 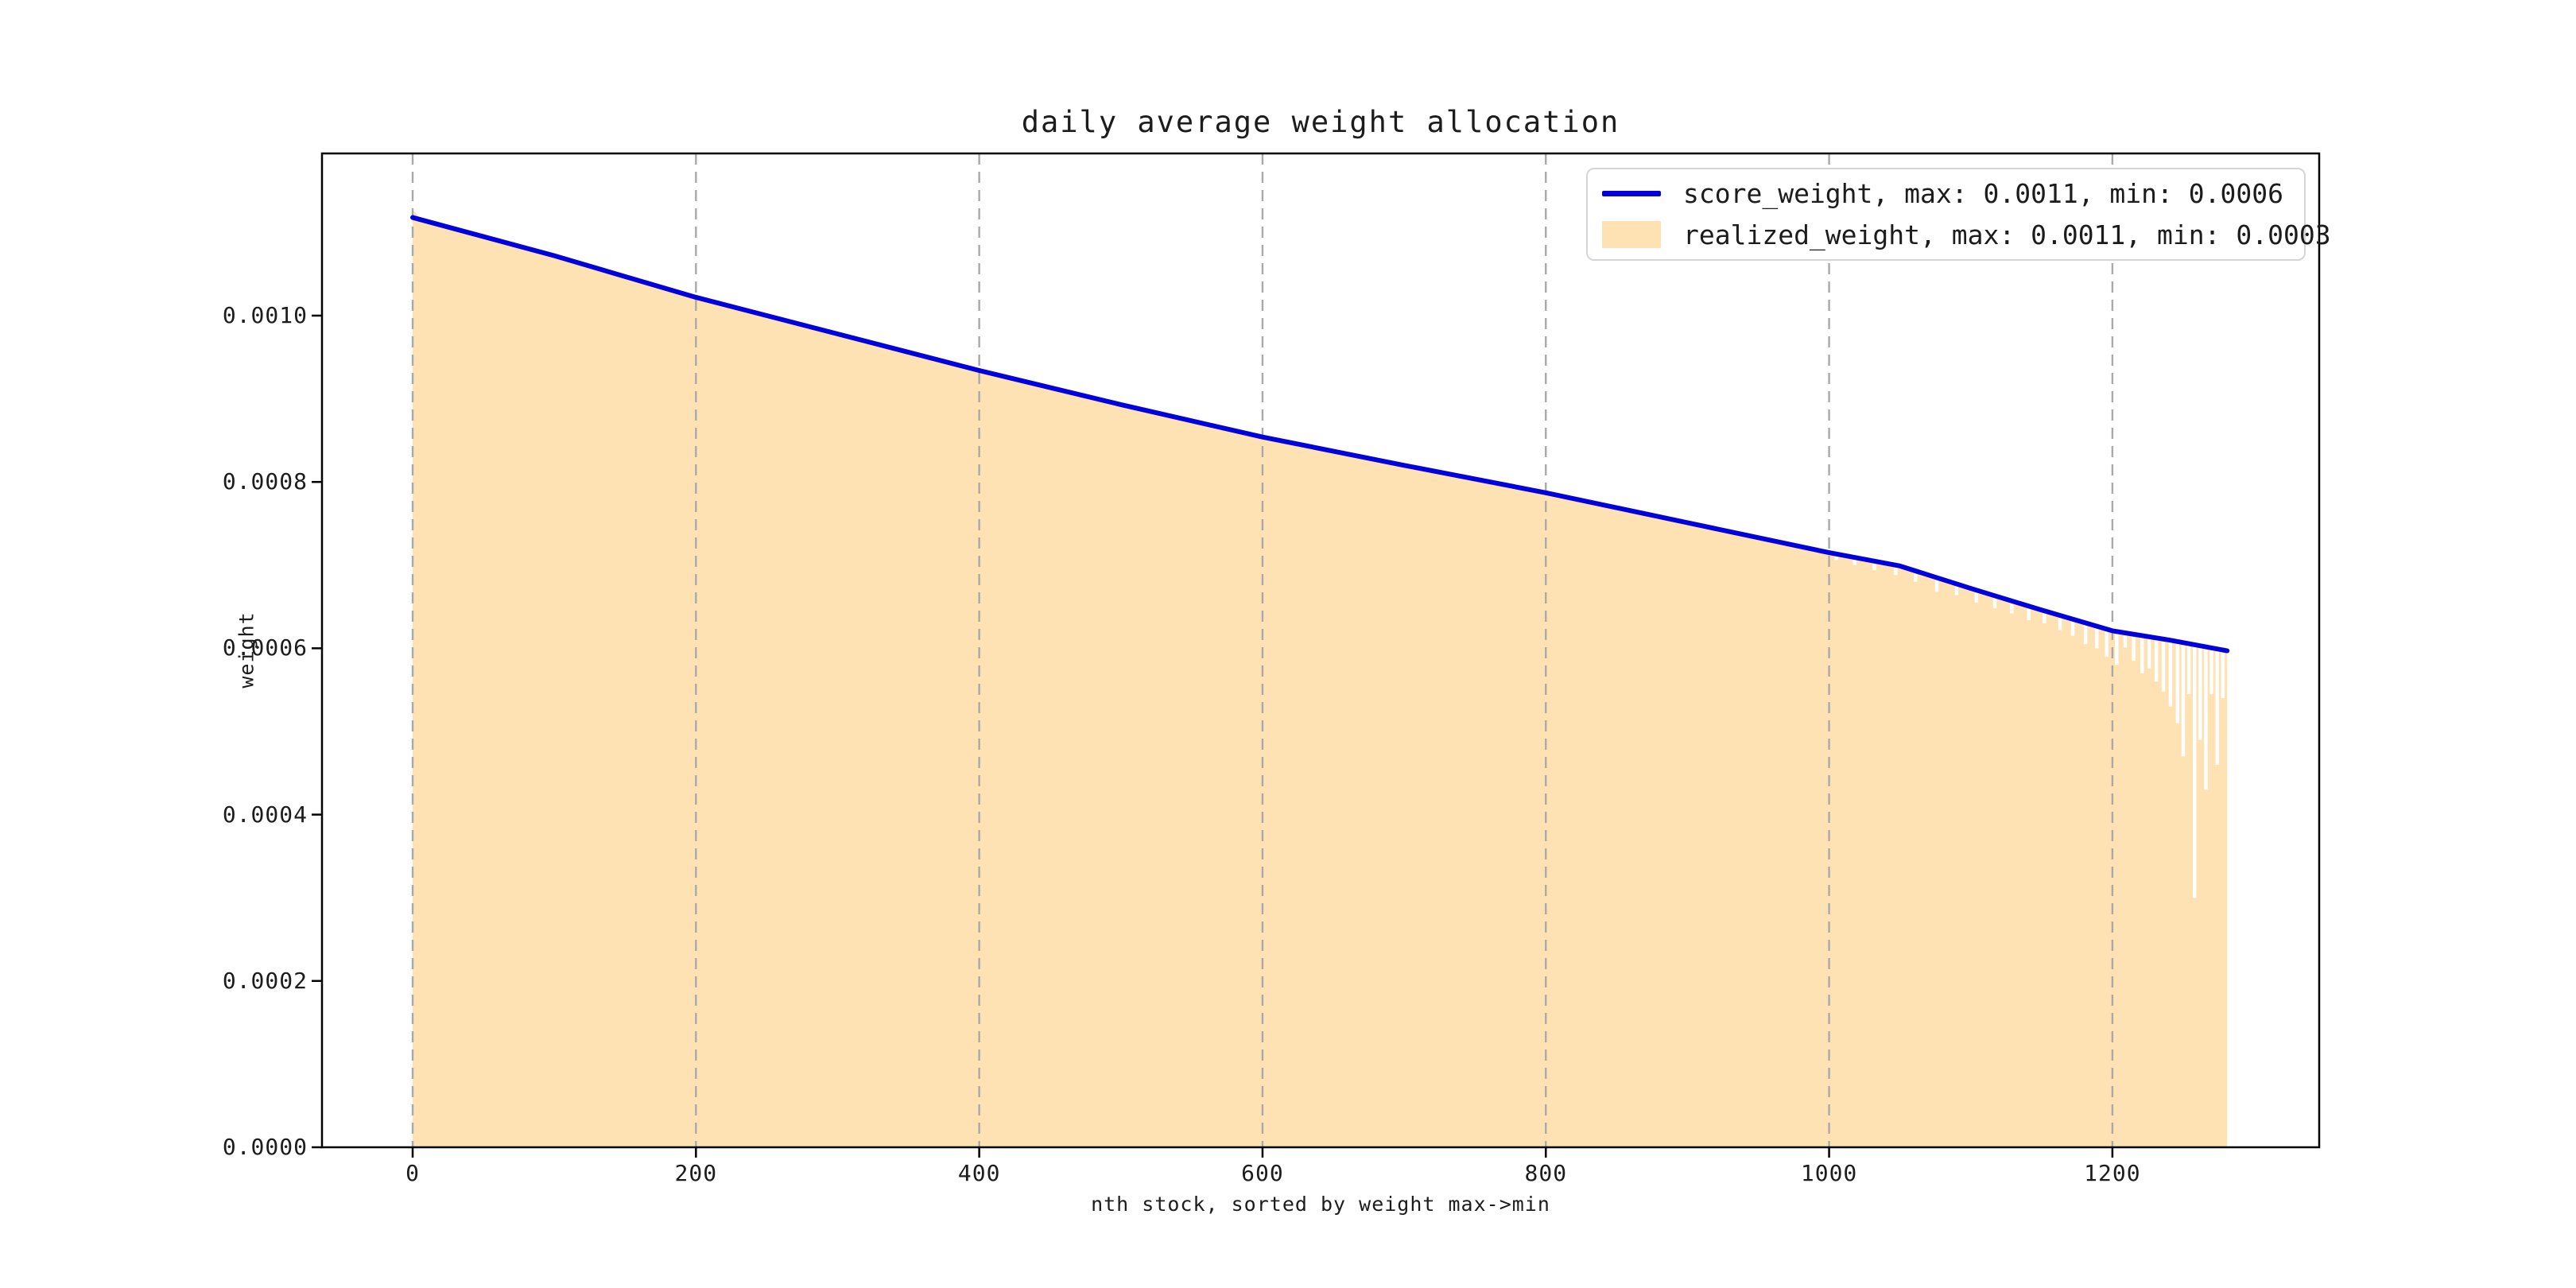 What do you see at coordinates (1631, 194) in the screenshot?
I see `score-weight-line-swatch` at bounding box center [1631, 194].